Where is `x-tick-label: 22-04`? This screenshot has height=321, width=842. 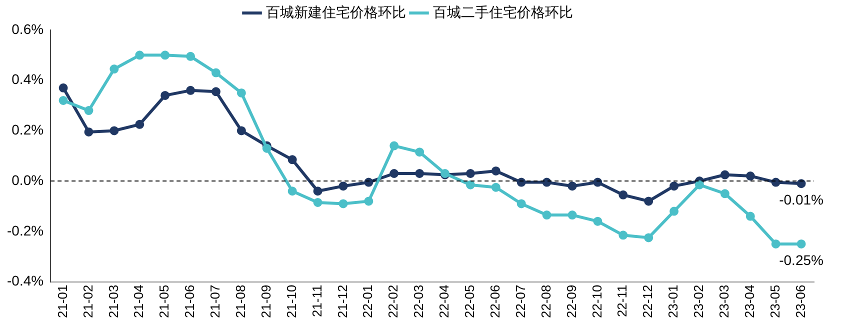 x-tick-label: 22-04 is located at coordinates (444, 301).